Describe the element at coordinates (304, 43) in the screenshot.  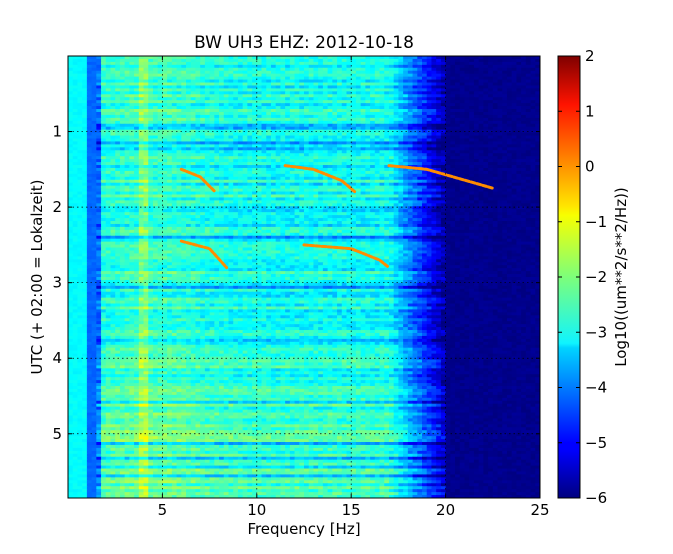
I see `chart-title: BW UH3 EHZ: 2012-10-18` at that location.